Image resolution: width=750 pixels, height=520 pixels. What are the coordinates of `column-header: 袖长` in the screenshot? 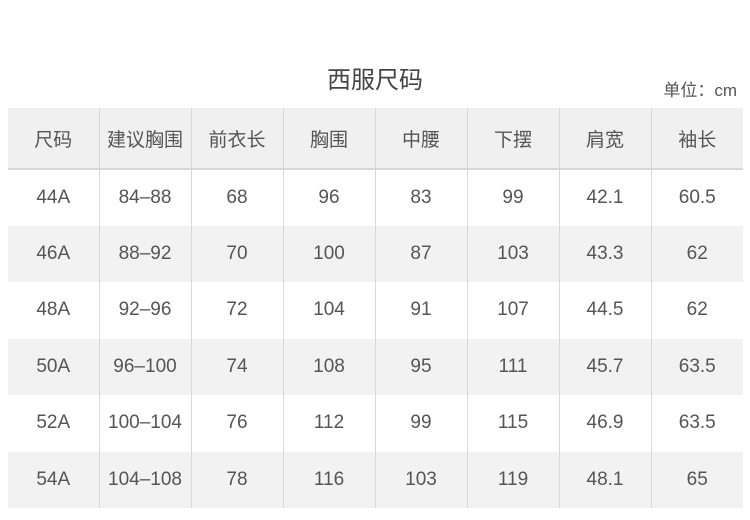 It's located at (696, 138).